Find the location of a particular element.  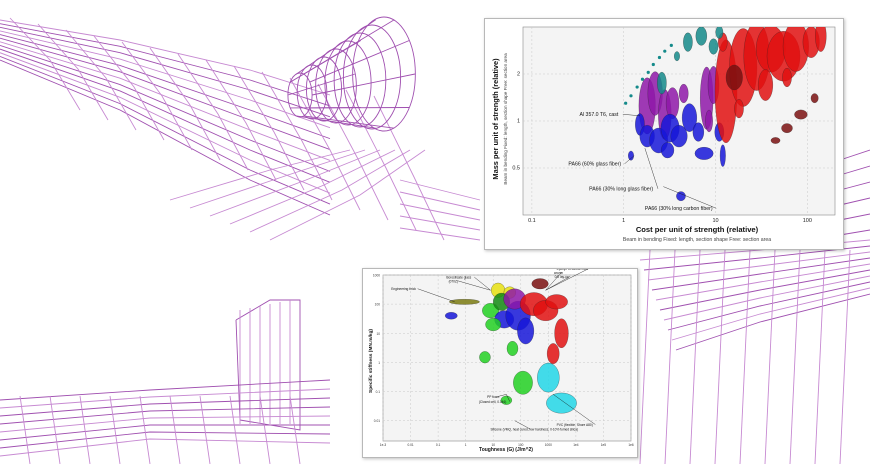

annotation-label: Engineering brick is located at coordinates (403, 289).